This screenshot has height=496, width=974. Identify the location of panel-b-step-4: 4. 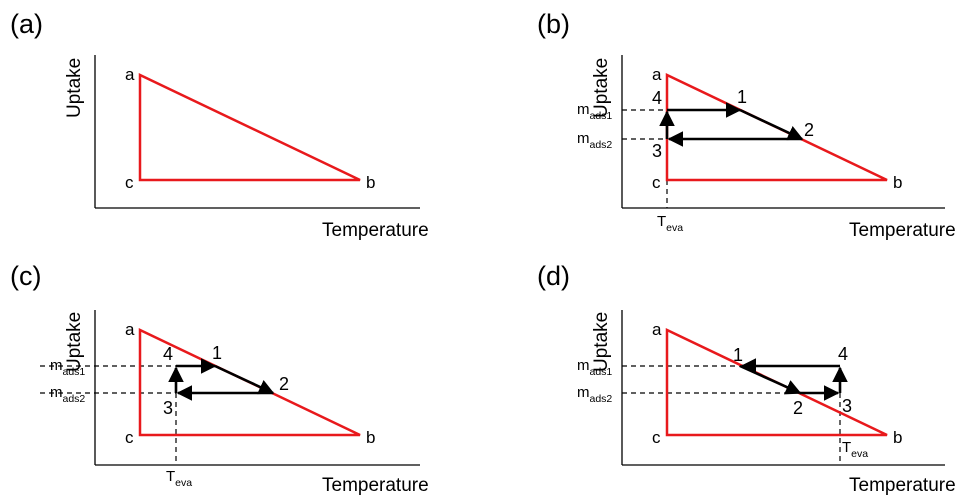
(657, 98).